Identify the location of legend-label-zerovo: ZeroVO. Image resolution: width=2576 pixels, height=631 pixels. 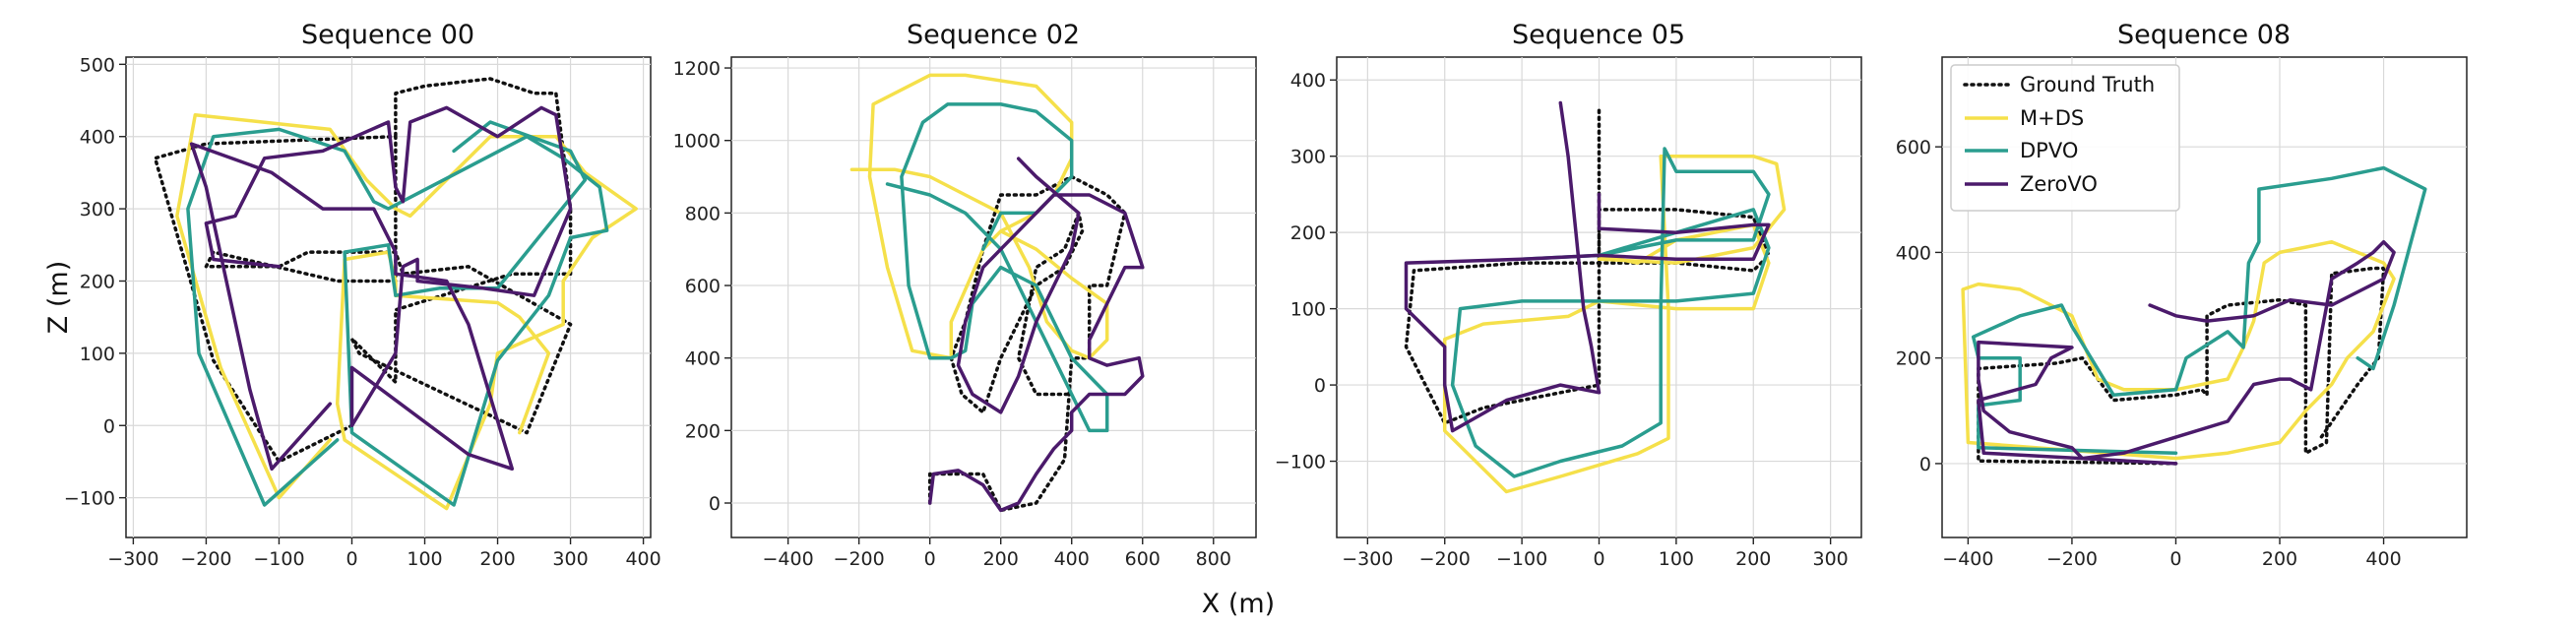
(2059, 184).